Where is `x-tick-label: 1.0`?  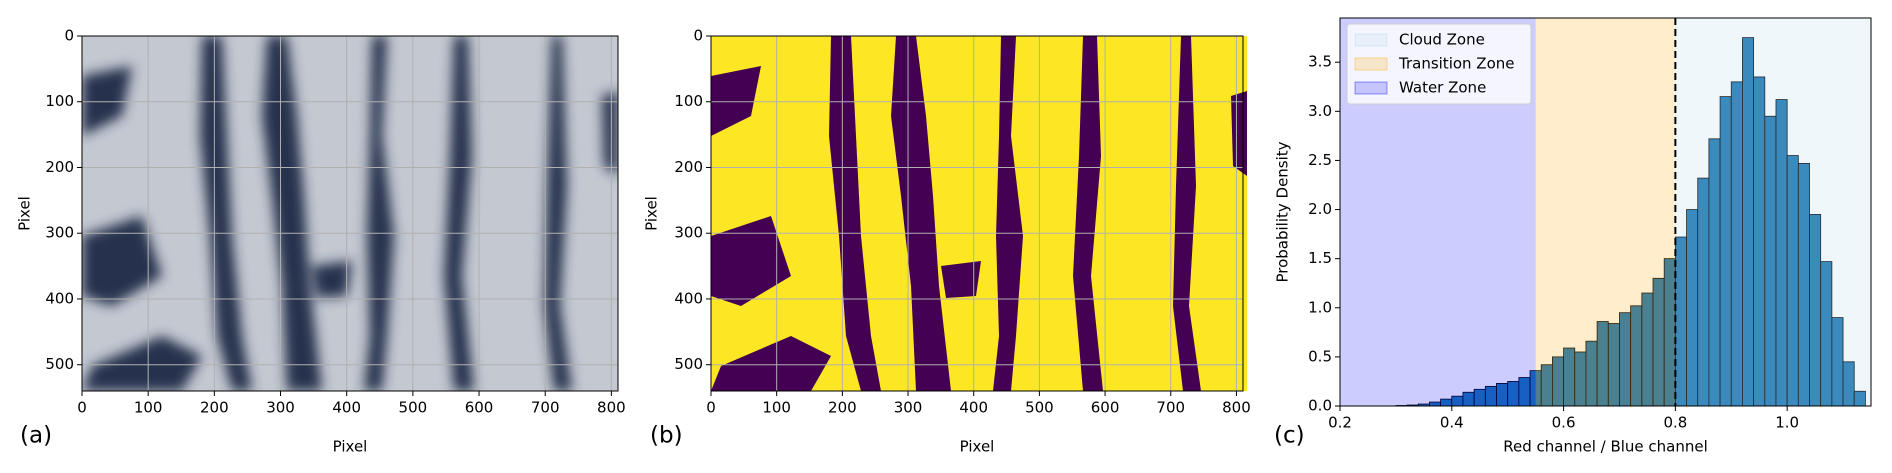 x-tick-label: 1.0 is located at coordinates (1787, 423).